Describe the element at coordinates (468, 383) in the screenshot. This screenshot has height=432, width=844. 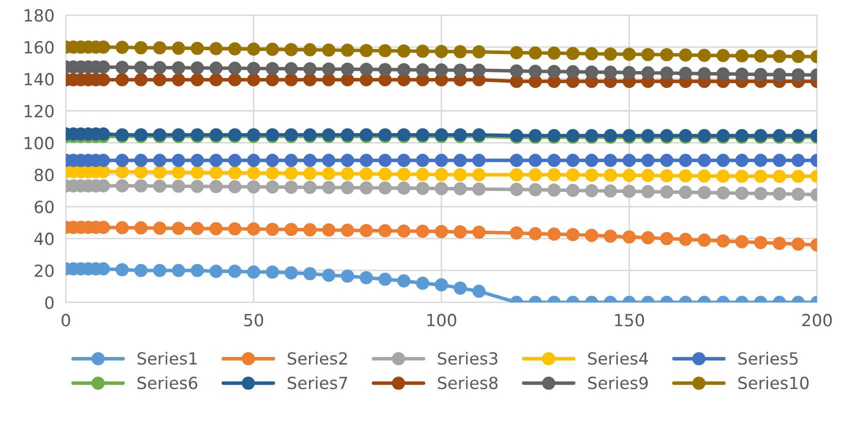
I see `legend-label: Series8` at that location.